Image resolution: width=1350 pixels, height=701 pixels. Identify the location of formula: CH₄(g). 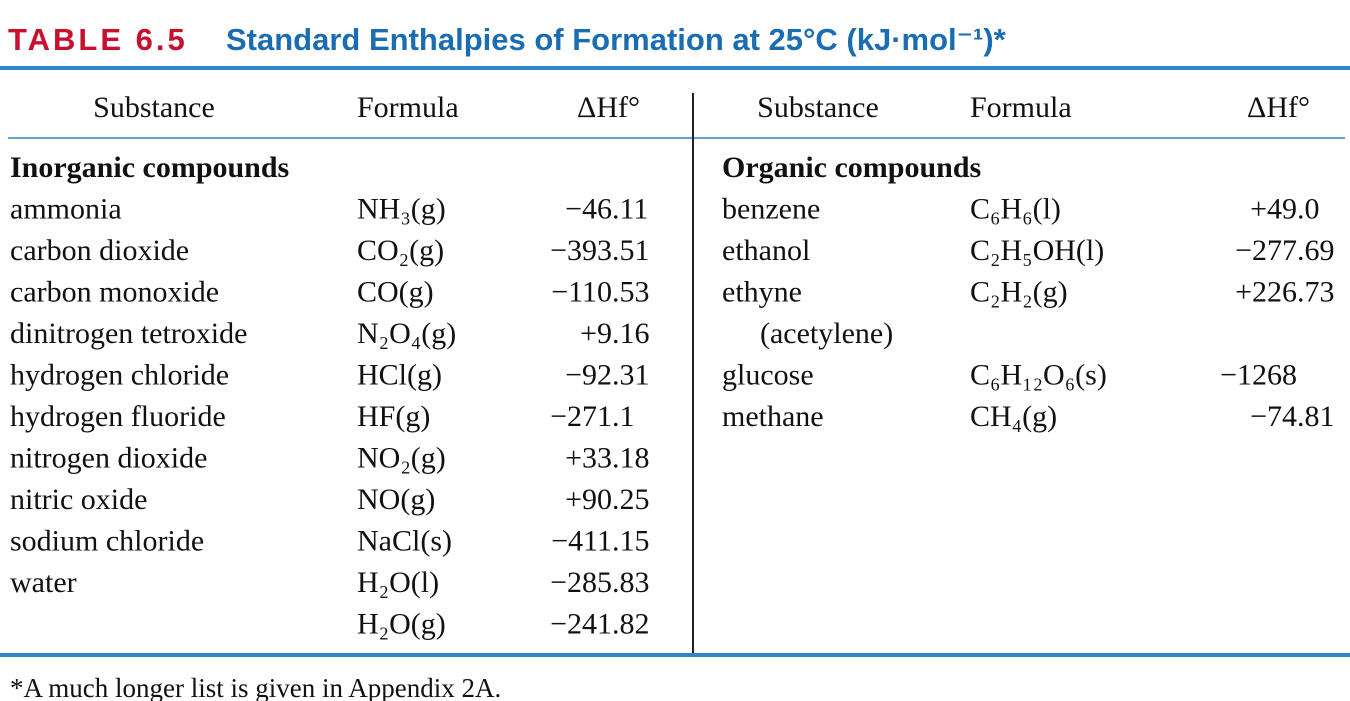
(1013, 416).